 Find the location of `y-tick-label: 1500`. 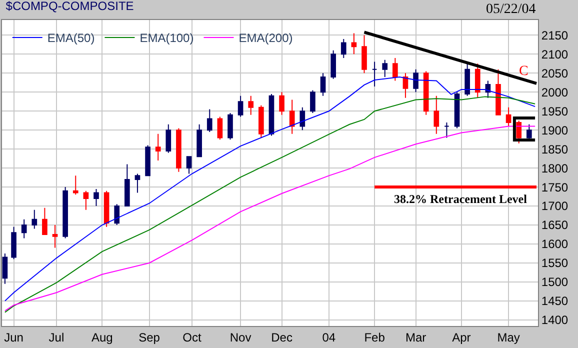

y-tick-label: 1500 is located at coordinates (554, 282).